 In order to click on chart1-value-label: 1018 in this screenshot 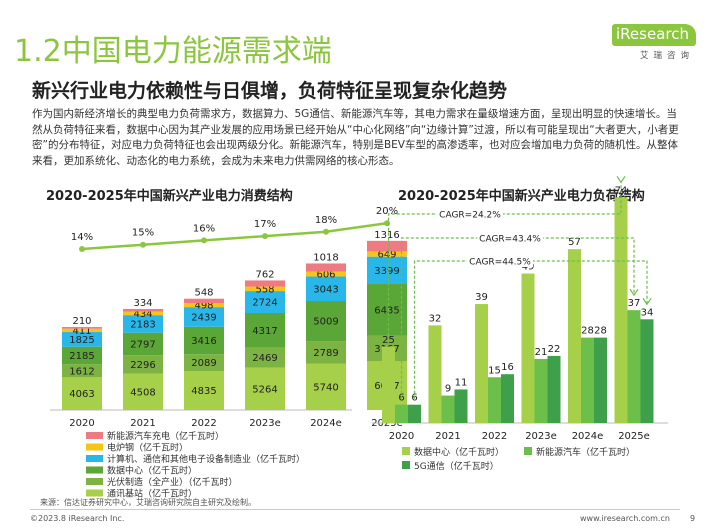, I will do `click(325, 257)`.